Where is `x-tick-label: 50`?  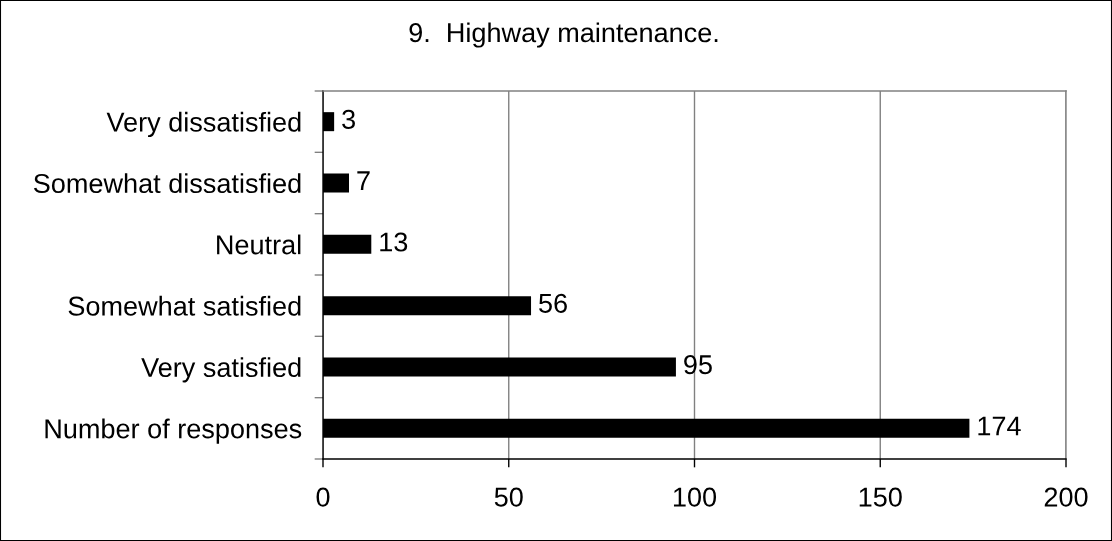
x-tick-label: 50 is located at coordinates (508, 497).